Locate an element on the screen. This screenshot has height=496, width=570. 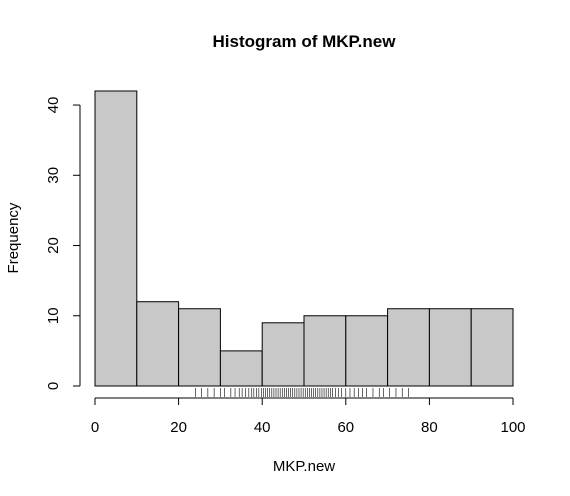
x-tick-label: 40 is located at coordinates (262, 427).